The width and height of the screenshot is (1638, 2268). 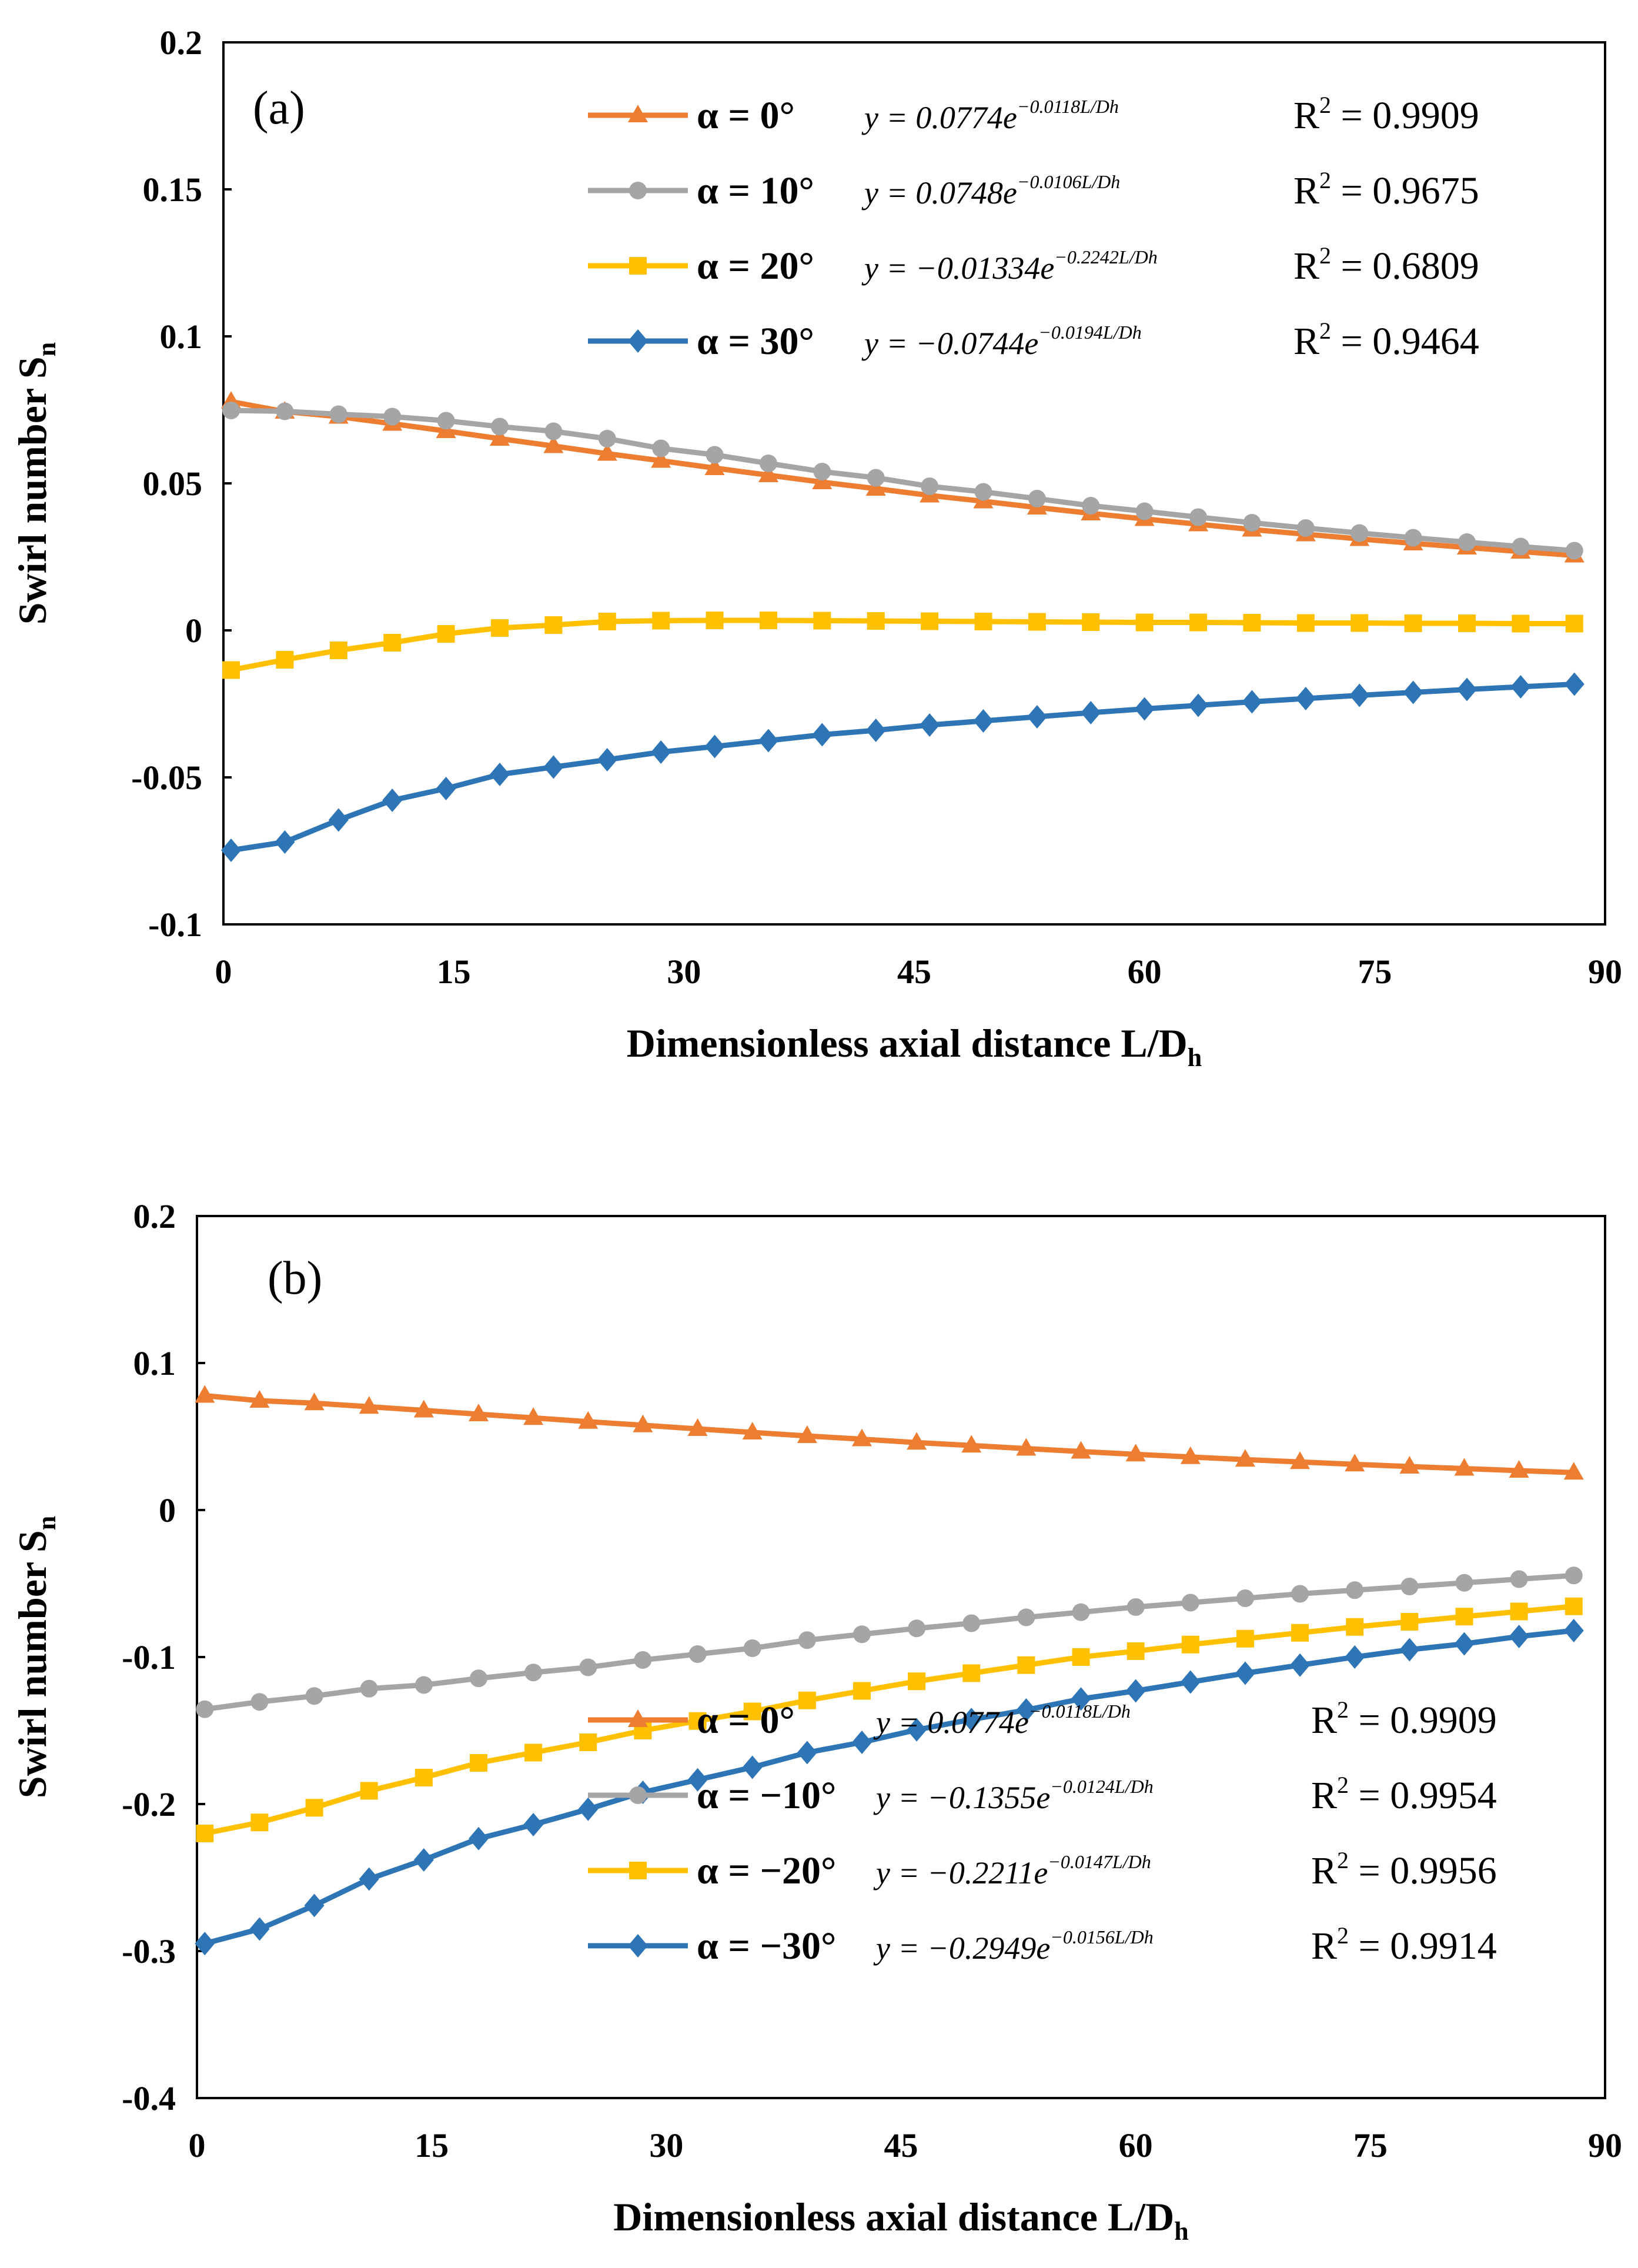 What do you see at coordinates (1136, 2145) in the screenshot?
I see `x-tick-label: 60` at bounding box center [1136, 2145].